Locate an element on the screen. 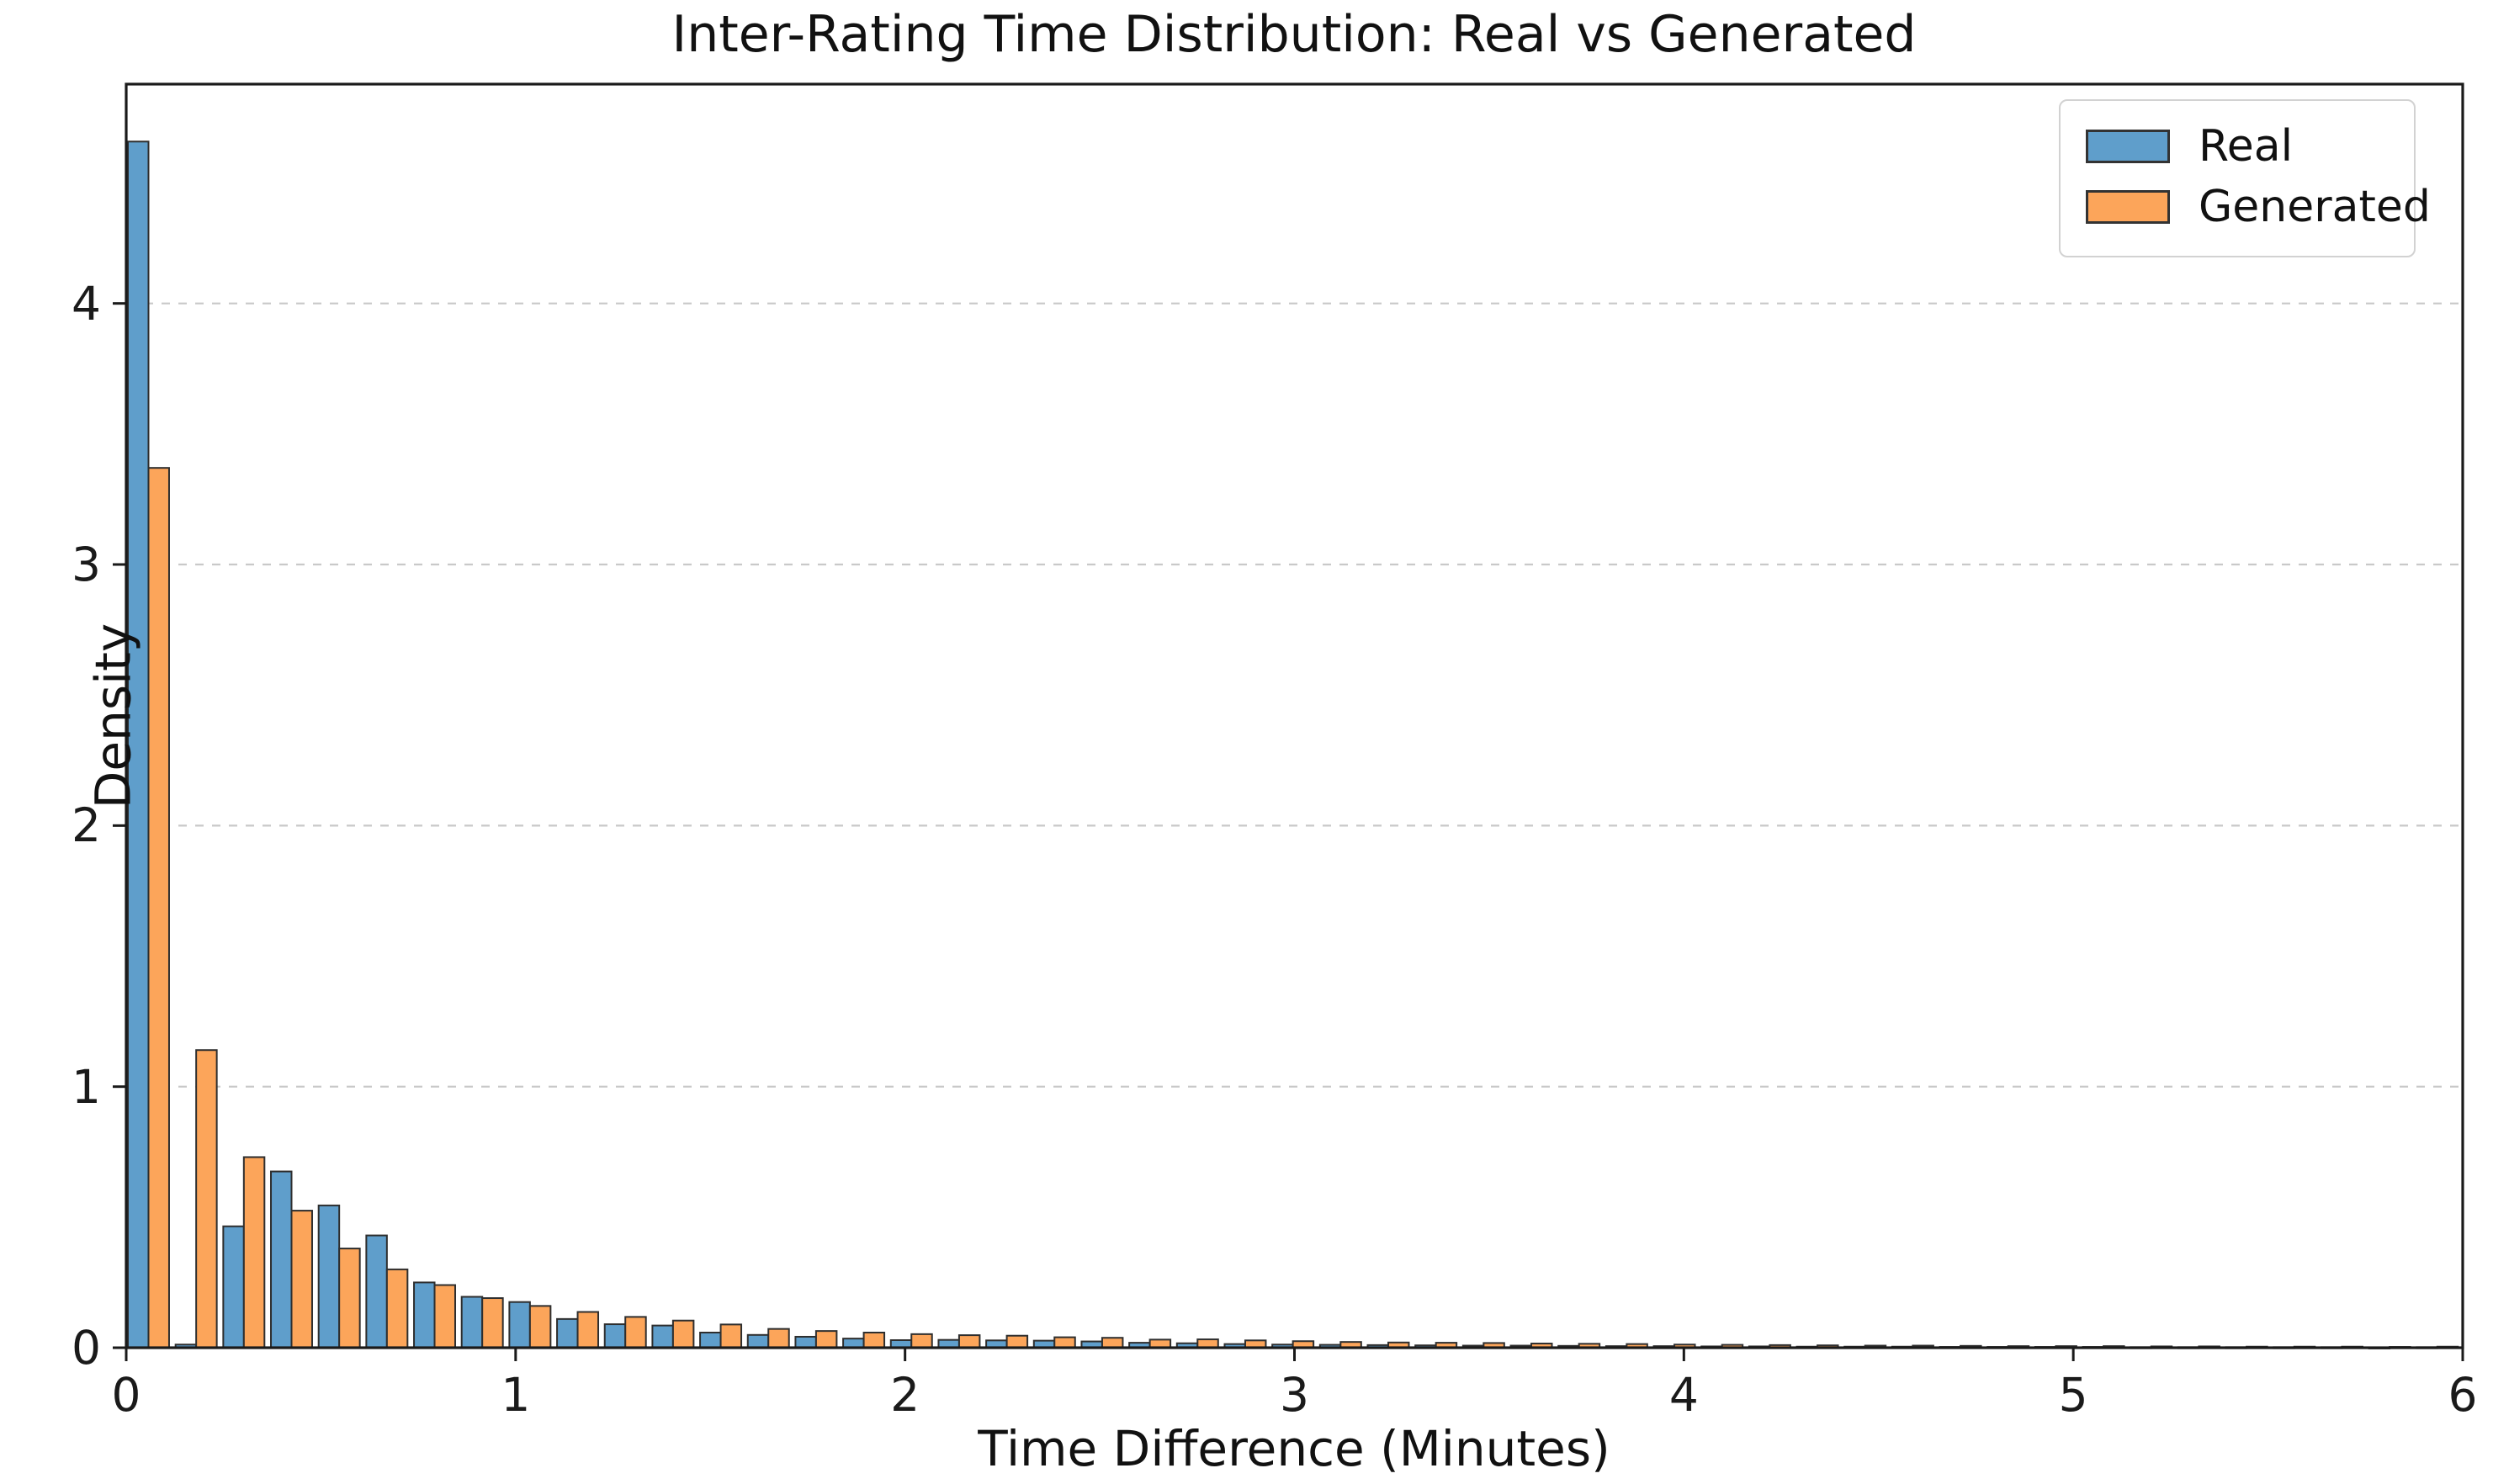 The width and height of the screenshot is (2493, 1484). legend: Real Generated is located at coordinates (2245, 178).